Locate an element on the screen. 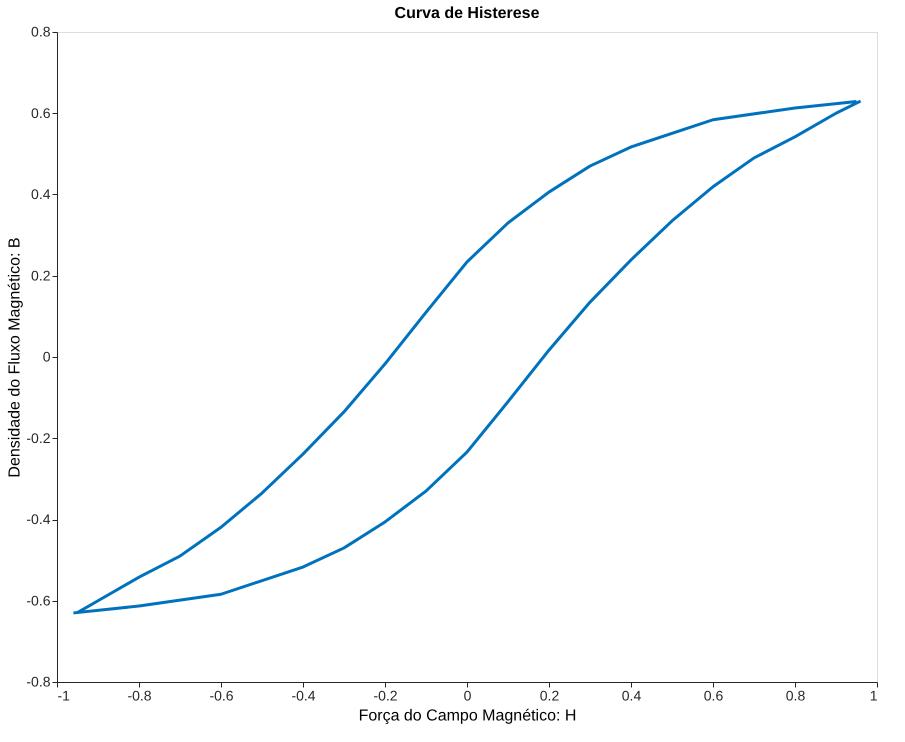 This screenshot has width=905, height=742. x-tick-label: -0.4 is located at coordinates (303, 696).